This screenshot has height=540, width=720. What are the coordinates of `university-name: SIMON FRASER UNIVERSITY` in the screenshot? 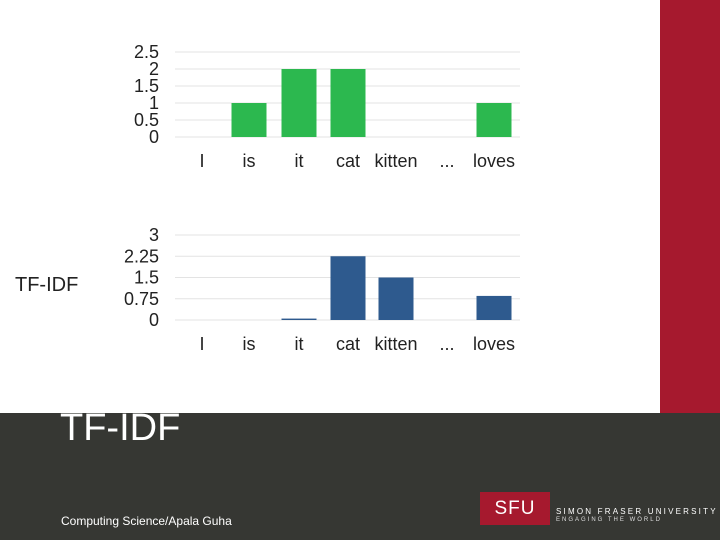 It's located at (637, 511).